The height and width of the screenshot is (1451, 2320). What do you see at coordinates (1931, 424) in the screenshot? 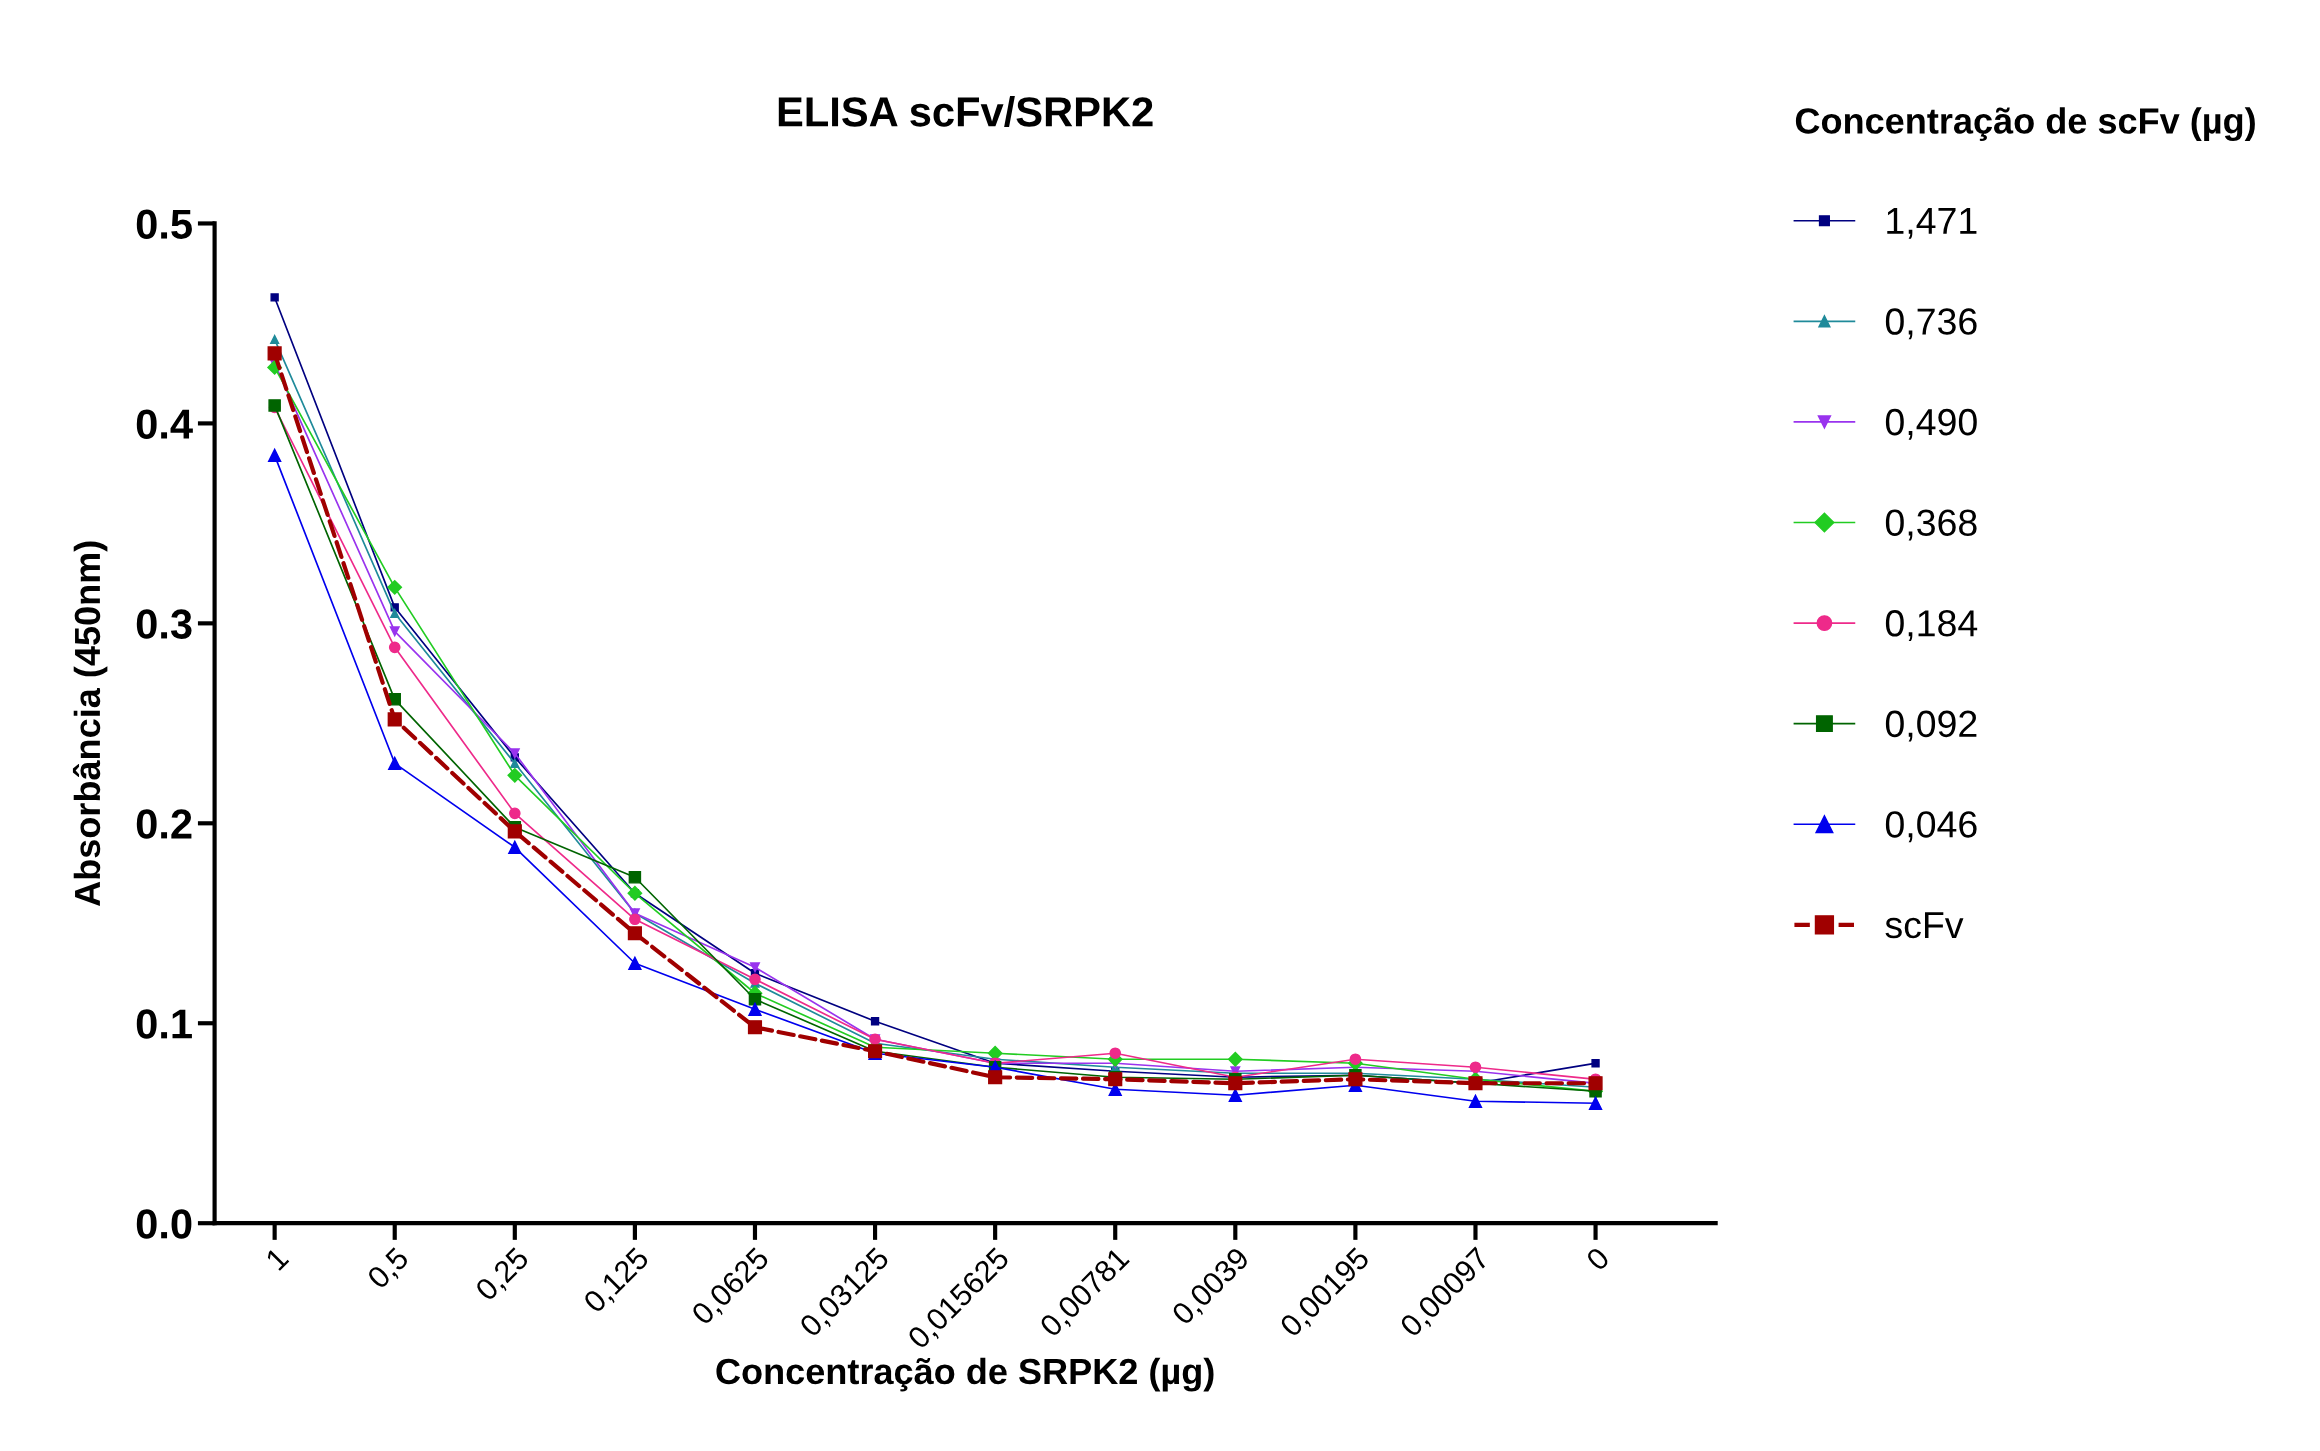
I see `legend-label: 0,490` at bounding box center [1931, 424].